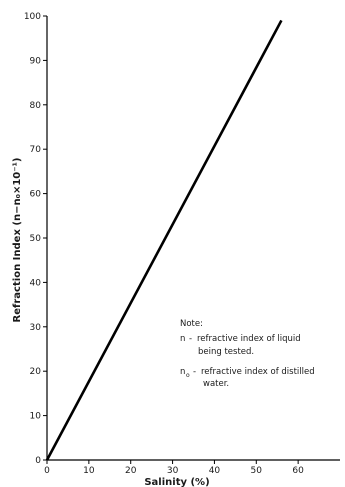 Image resolution: width=345 pixels, height=487 pixels. I want to click on y-tick-label: 50, so click(36, 239).